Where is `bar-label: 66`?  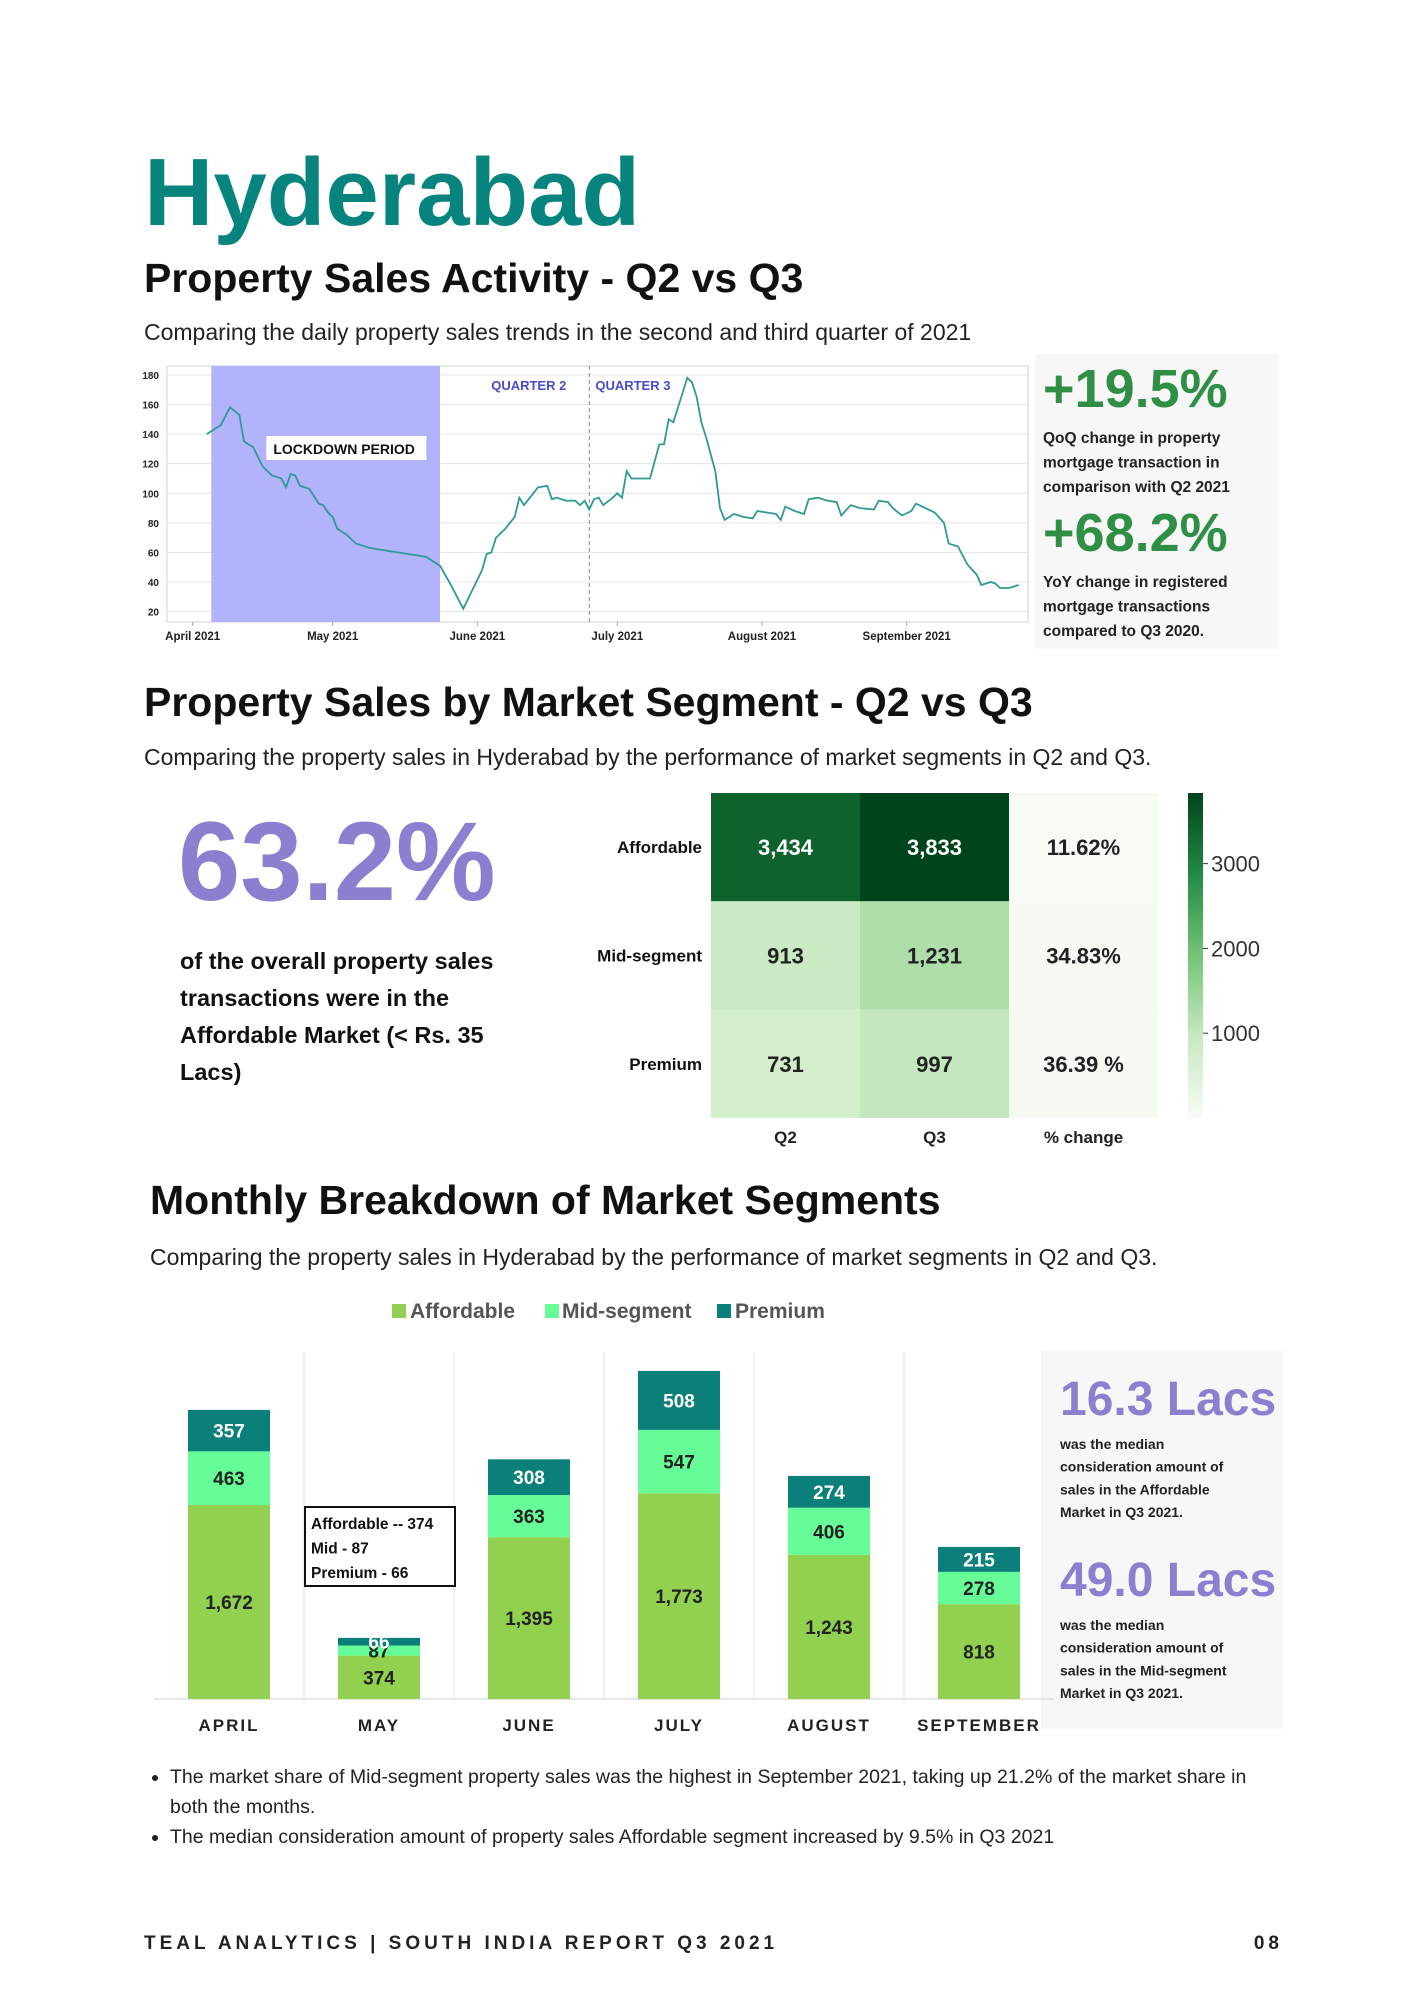
bar-label: 66 is located at coordinates (378, 1643).